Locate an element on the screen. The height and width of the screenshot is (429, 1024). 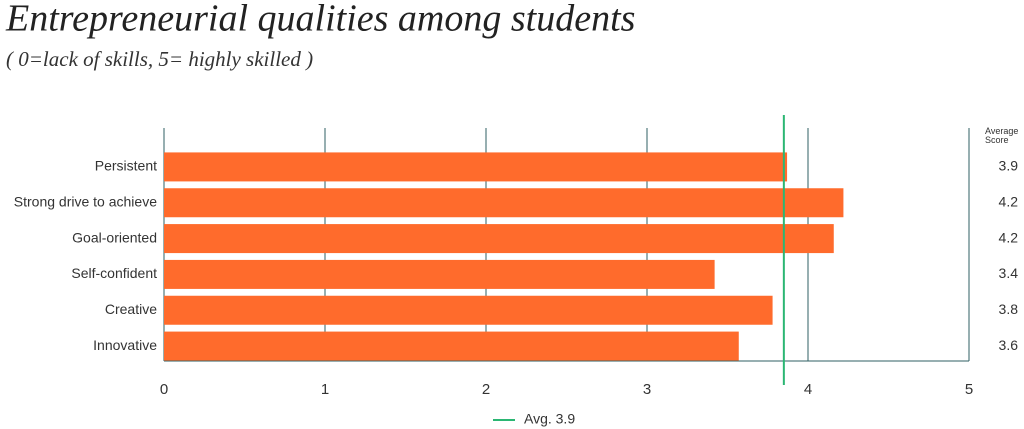
y-tick-label: Goal-oriented is located at coordinates (114, 237).